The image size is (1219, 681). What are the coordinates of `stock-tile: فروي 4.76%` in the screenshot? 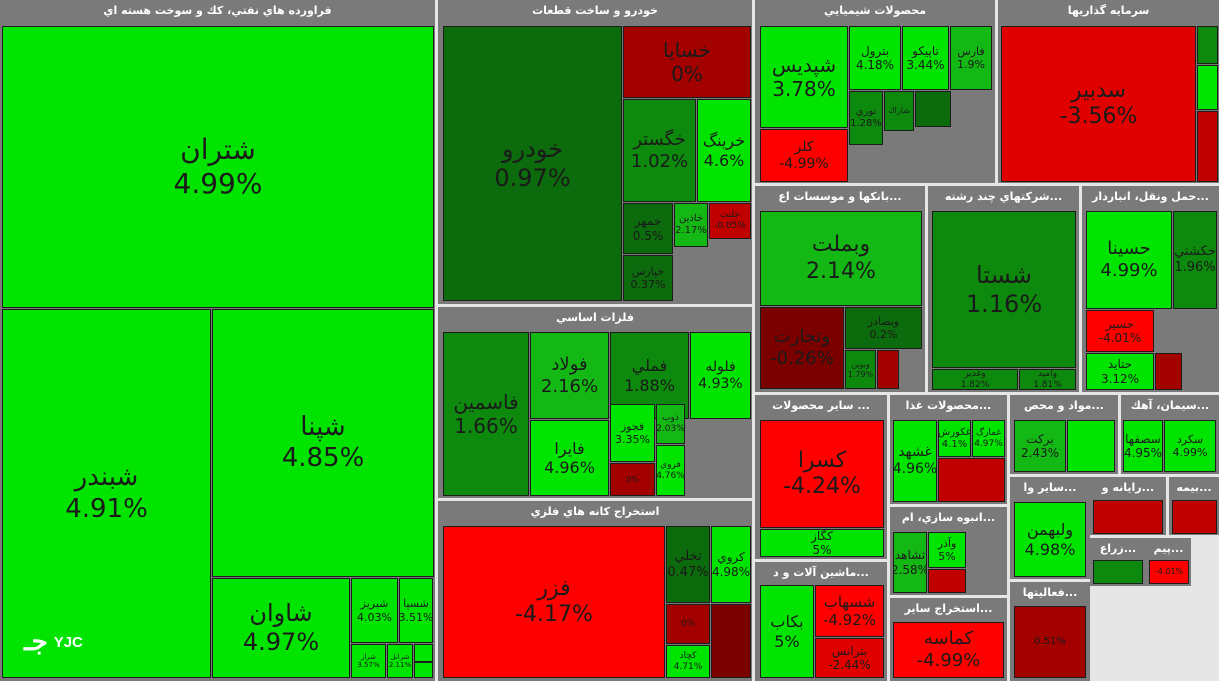 It's located at (670, 470).